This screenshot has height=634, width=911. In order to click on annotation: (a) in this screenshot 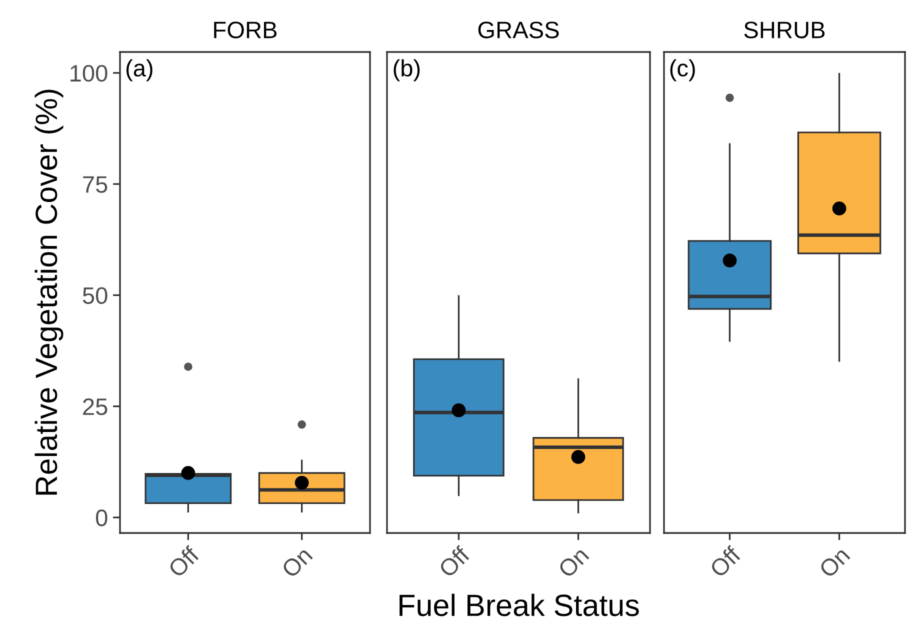, I will do `click(139, 70)`.